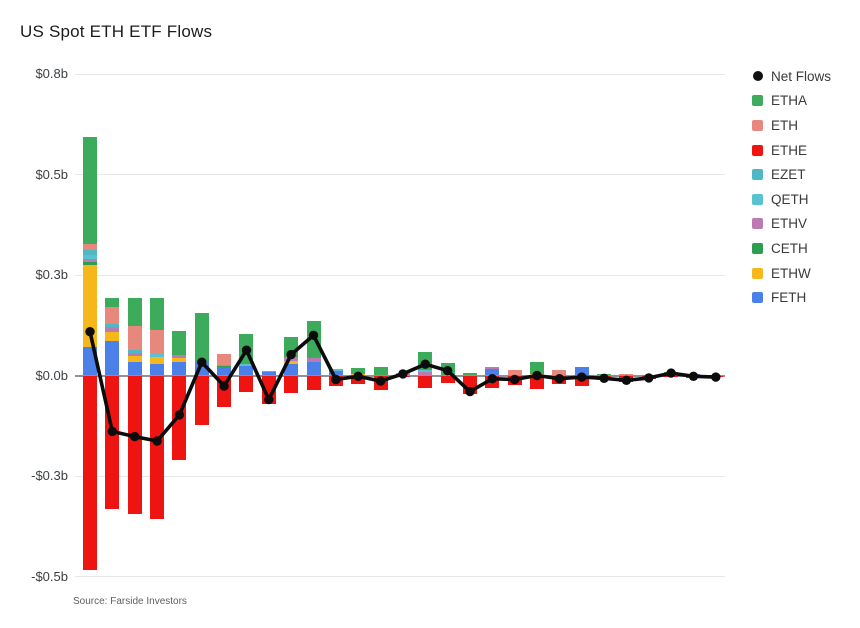 This screenshot has width=860, height=628. I want to click on legend-label: ETHV, so click(789, 224).